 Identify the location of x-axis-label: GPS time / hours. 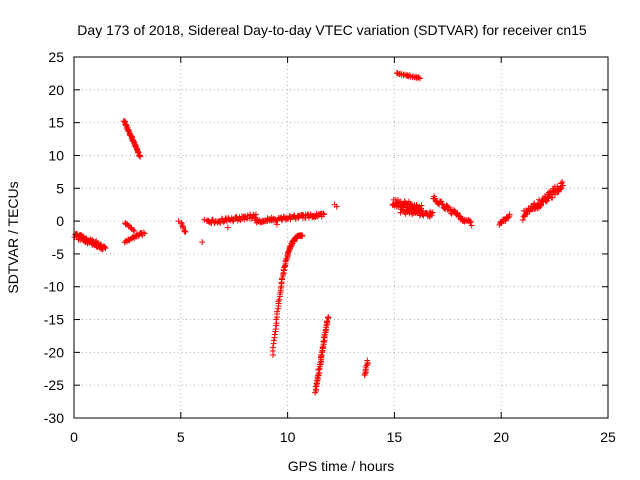
(341, 466).